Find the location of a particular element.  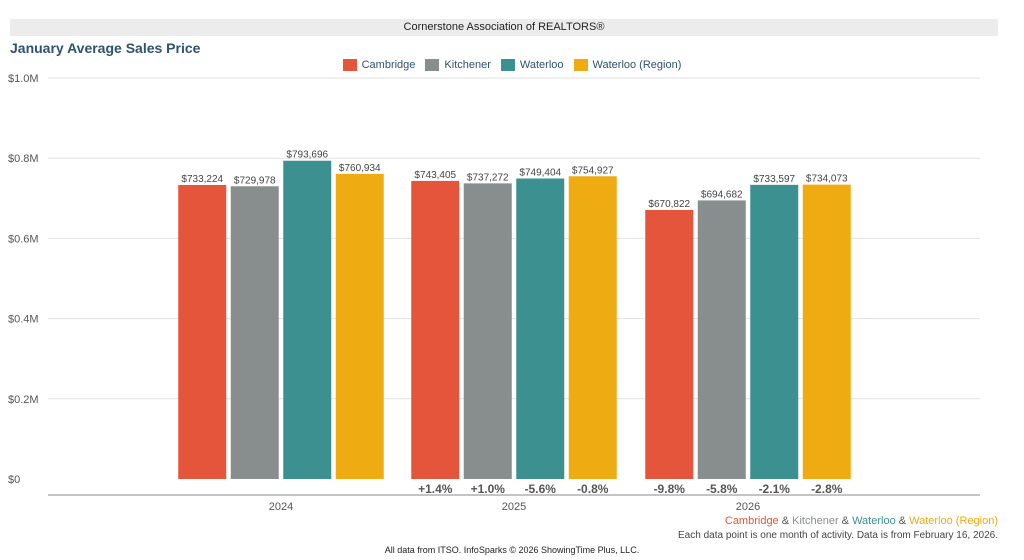

y-tick-label: $0 is located at coordinates (14, 480).